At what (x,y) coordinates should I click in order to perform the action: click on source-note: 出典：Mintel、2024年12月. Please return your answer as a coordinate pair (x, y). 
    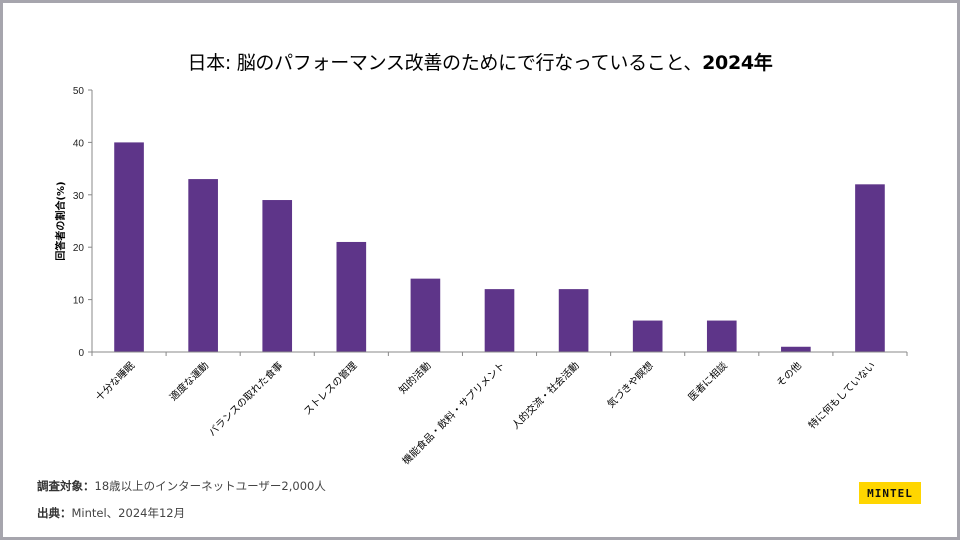
    Looking at the image, I should click on (111, 513).